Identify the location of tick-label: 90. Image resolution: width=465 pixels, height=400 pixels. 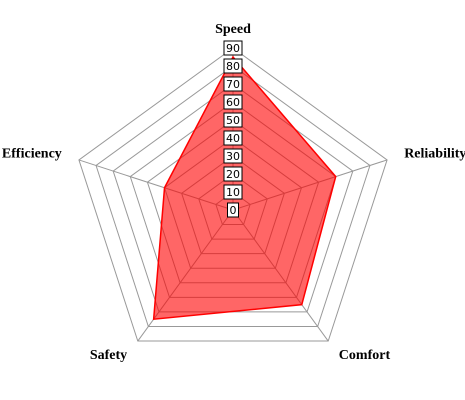
(233, 48).